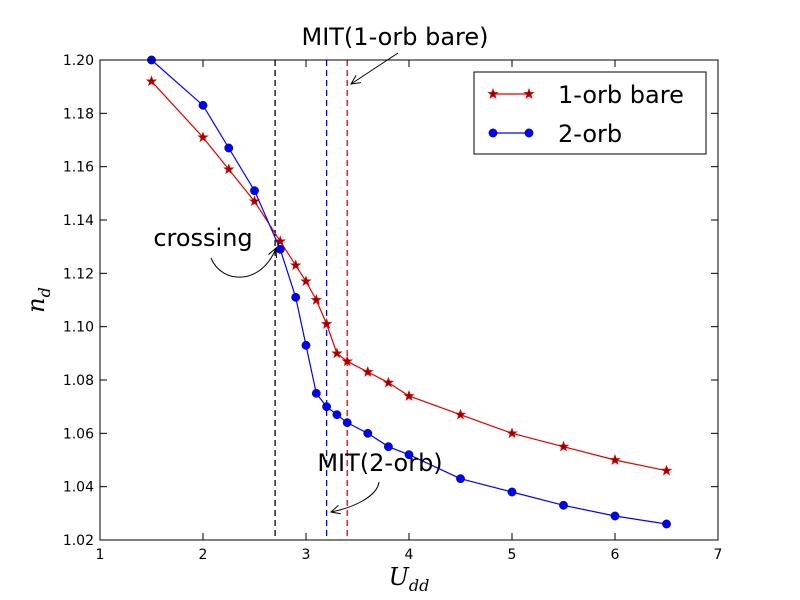  Describe the element at coordinates (379, 463) in the screenshot. I see `annotation-mit-2-orb: MIT(2-orb)` at that location.